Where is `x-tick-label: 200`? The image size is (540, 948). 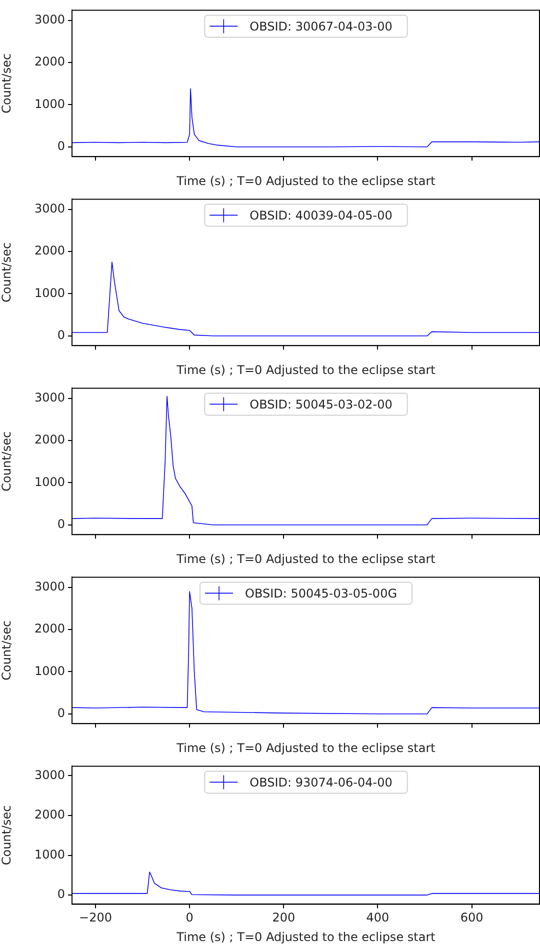
x-tick-label: 200 is located at coordinates (284, 917).